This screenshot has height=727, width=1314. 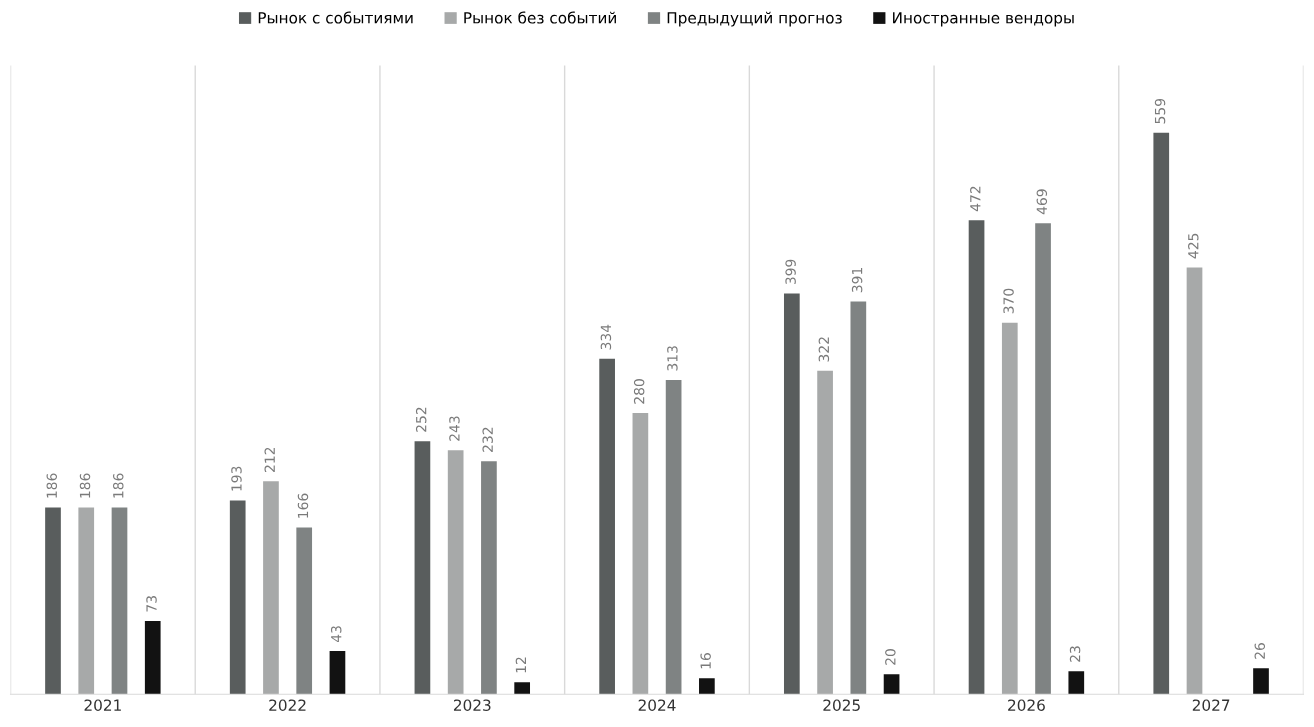 What do you see at coordinates (472, 705) in the screenshot?
I see `x-tick-label: 2023` at bounding box center [472, 705].